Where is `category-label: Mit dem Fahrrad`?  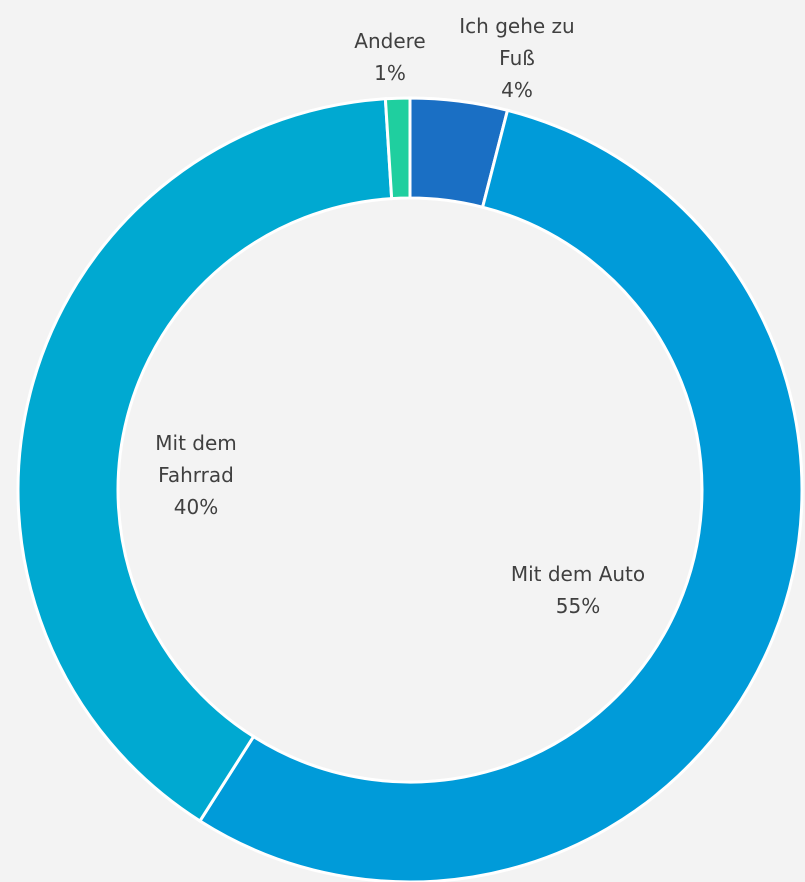 category-label: Mit dem Fahrrad is located at coordinates (196, 459).